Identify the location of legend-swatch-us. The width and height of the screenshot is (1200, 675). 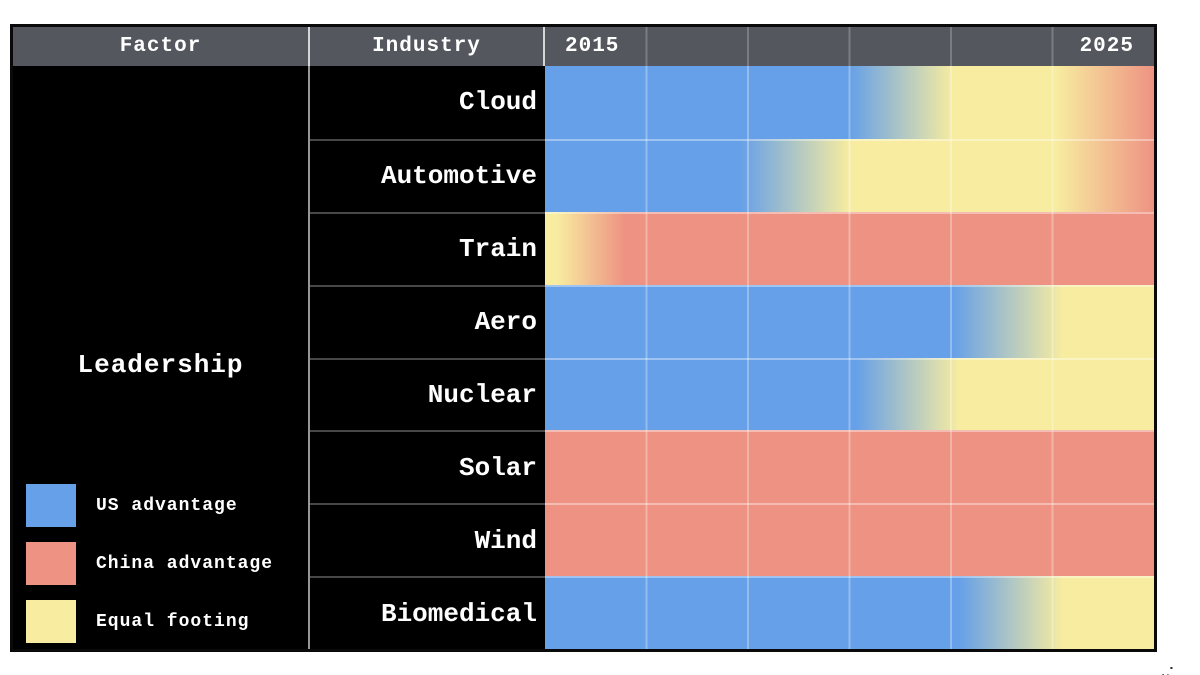
(51, 505).